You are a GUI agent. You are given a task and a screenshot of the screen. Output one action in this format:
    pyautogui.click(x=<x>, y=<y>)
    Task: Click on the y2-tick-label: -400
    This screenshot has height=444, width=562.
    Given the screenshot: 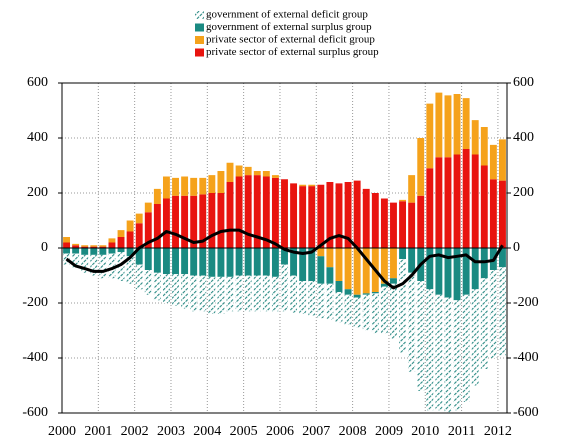 What is the action you would take?
    pyautogui.click(x=526, y=357)
    